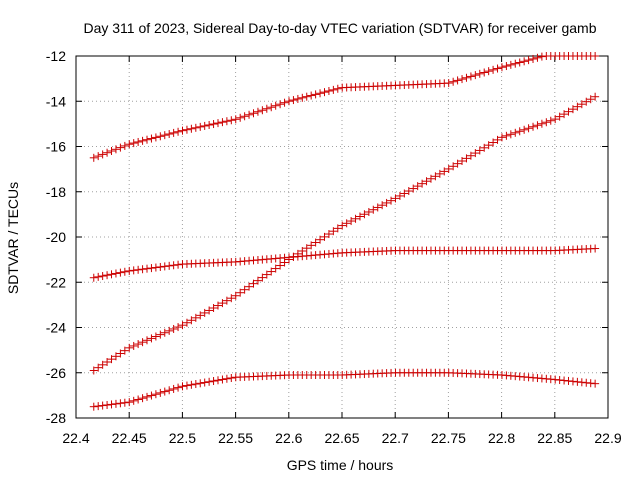 This screenshot has width=640, height=480. What do you see at coordinates (340, 465) in the screenshot?
I see `x-axis-title: GPS time / hours` at bounding box center [340, 465].